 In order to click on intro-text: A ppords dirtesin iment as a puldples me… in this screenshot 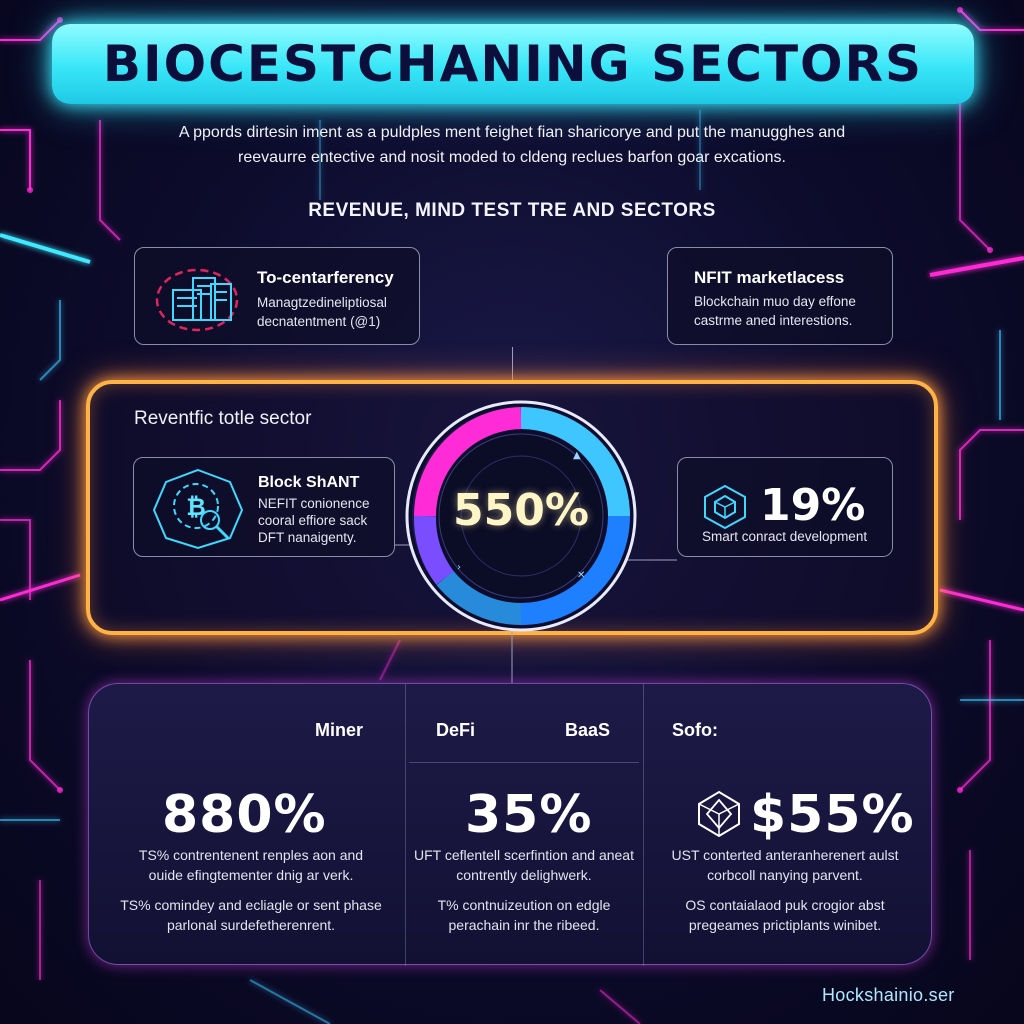, I will do `click(512, 145)`.